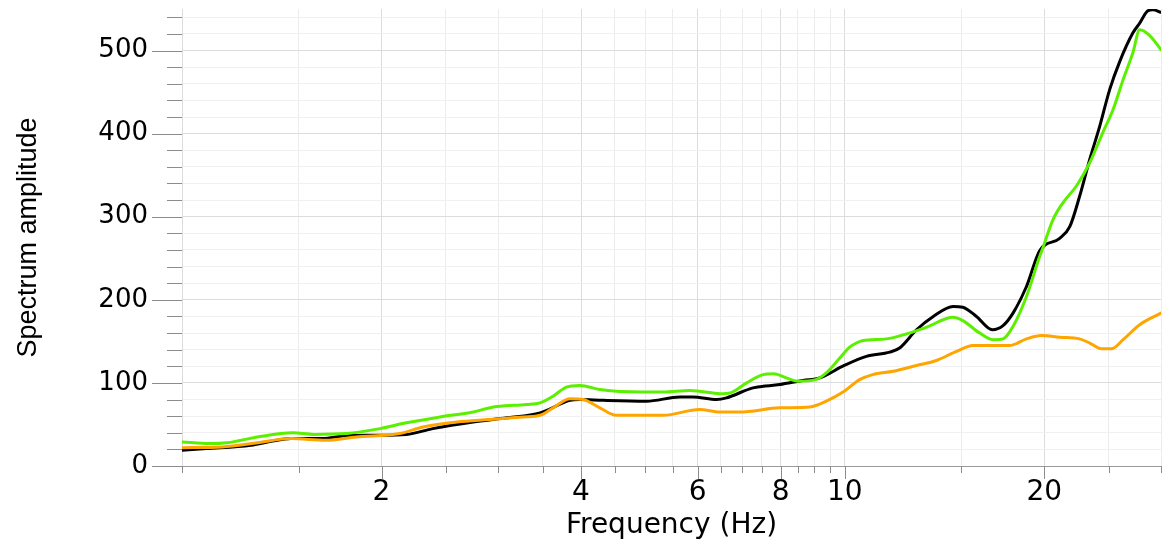  What do you see at coordinates (26, 237) in the screenshot?
I see `y-axis-title: Spectrum amplitude` at bounding box center [26, 237].